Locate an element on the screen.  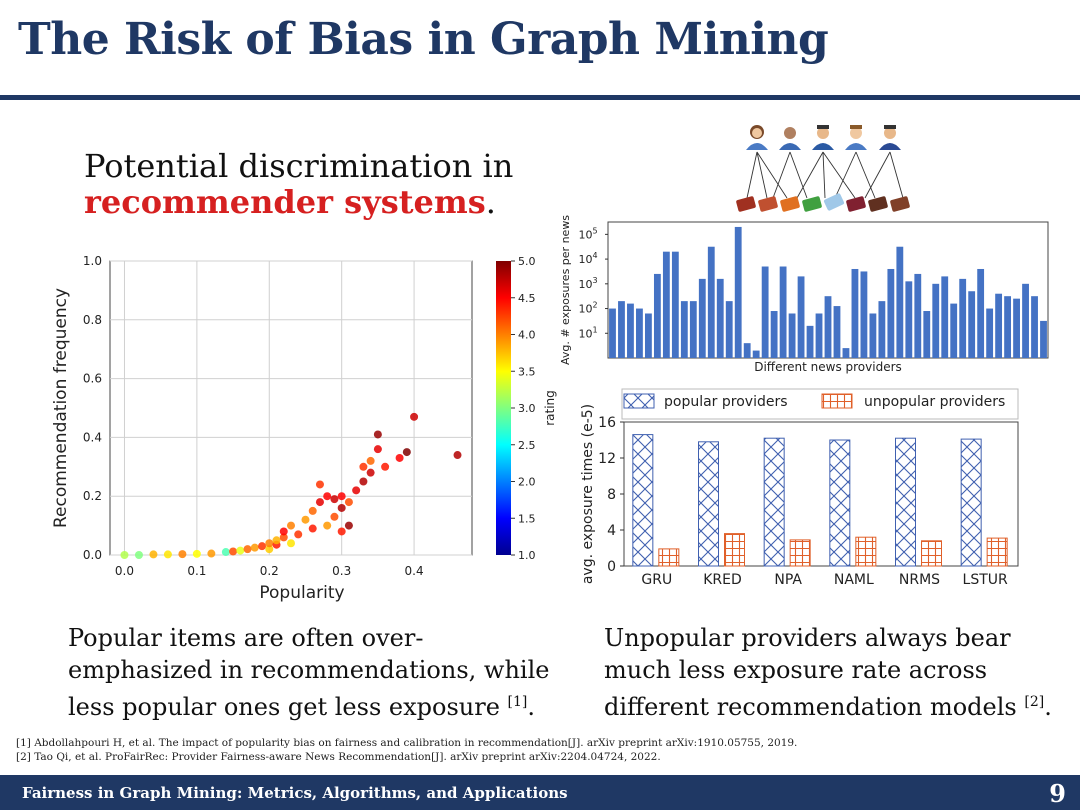
right-caption-line: different recommendation models is located at coordinates (810, 707).